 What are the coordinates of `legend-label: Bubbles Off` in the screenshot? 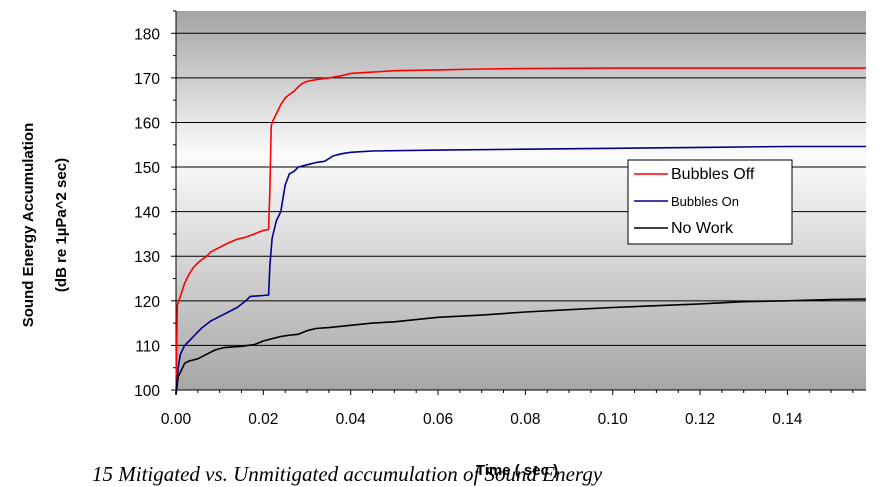 It's located at (713, 174).